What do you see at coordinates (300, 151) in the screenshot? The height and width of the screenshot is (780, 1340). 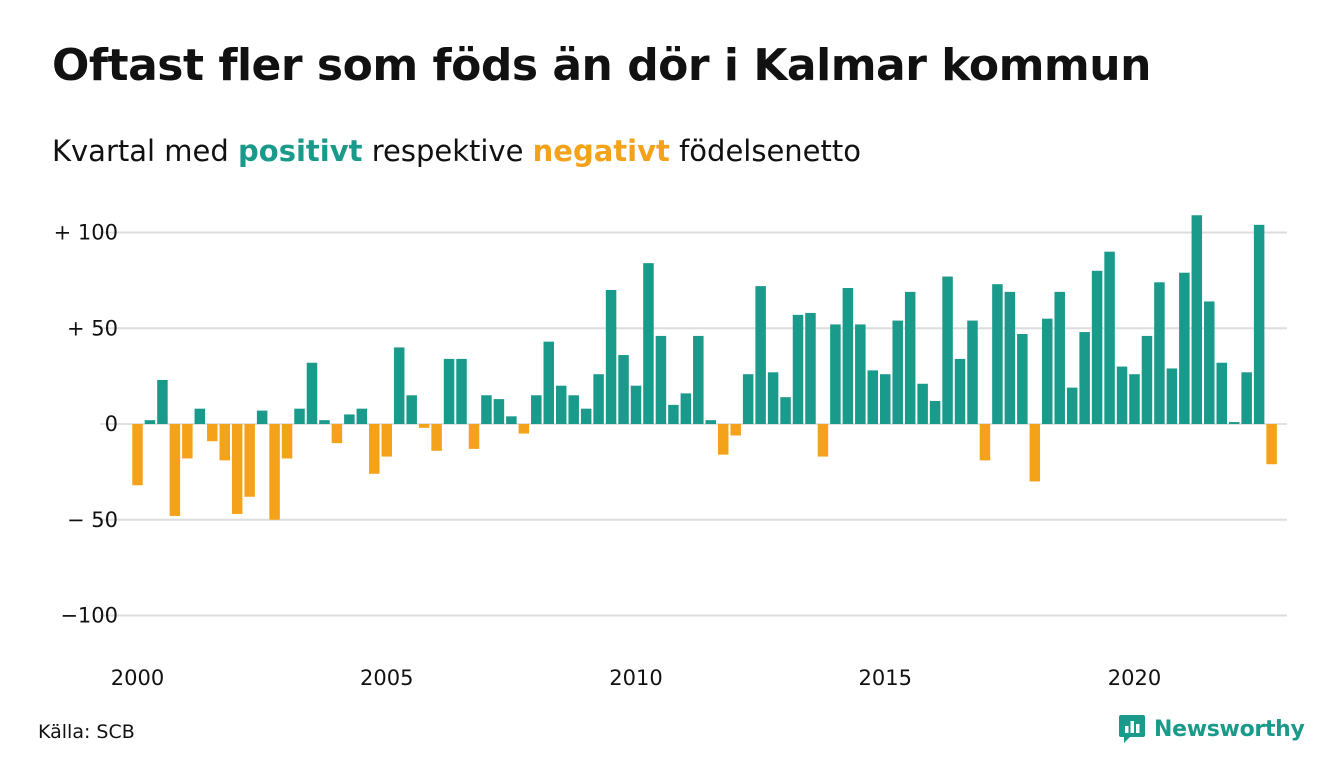 I see `subtitle-positive: positivt` at bounding box center [300, 151].